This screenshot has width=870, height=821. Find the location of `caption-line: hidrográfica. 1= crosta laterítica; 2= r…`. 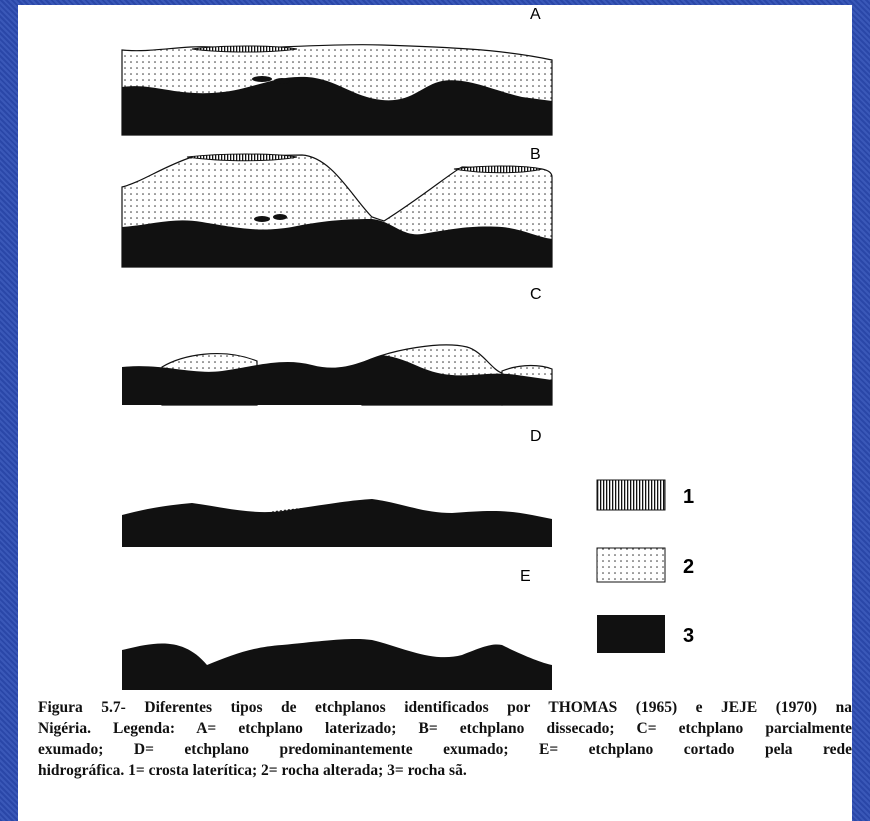

caption-line: hidrográfica. 1= crosta laterítica; 2= r… is located at coordinates (252, 770).